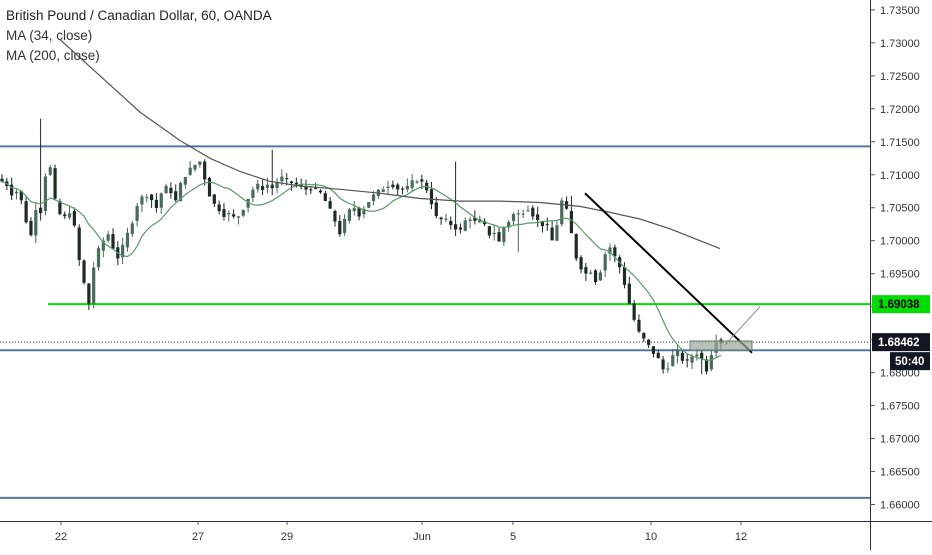  Describe the element at coordinates (900, 473) in the screenshot. I see `y-tick-label: 1.66500` at that location.